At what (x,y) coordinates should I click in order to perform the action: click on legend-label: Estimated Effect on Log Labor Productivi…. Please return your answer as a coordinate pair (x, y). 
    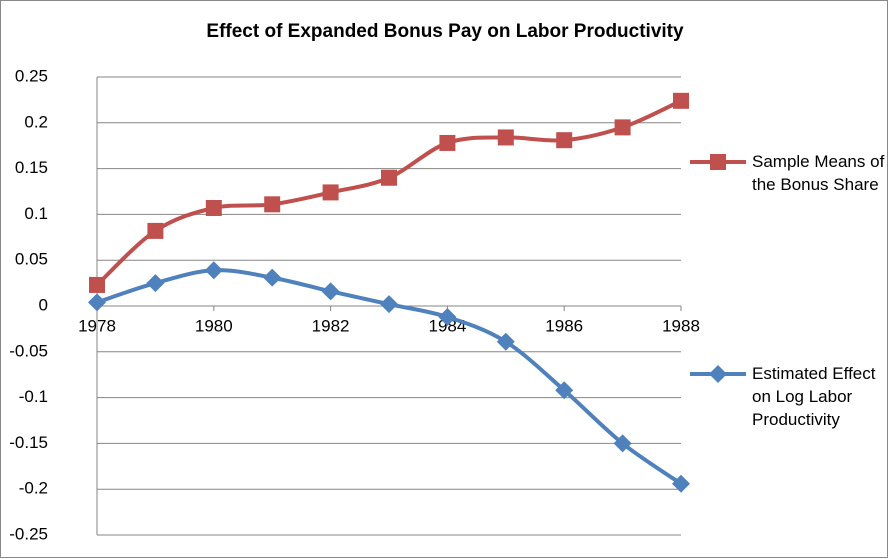
    Looking at the image, I should click on (814, 396).